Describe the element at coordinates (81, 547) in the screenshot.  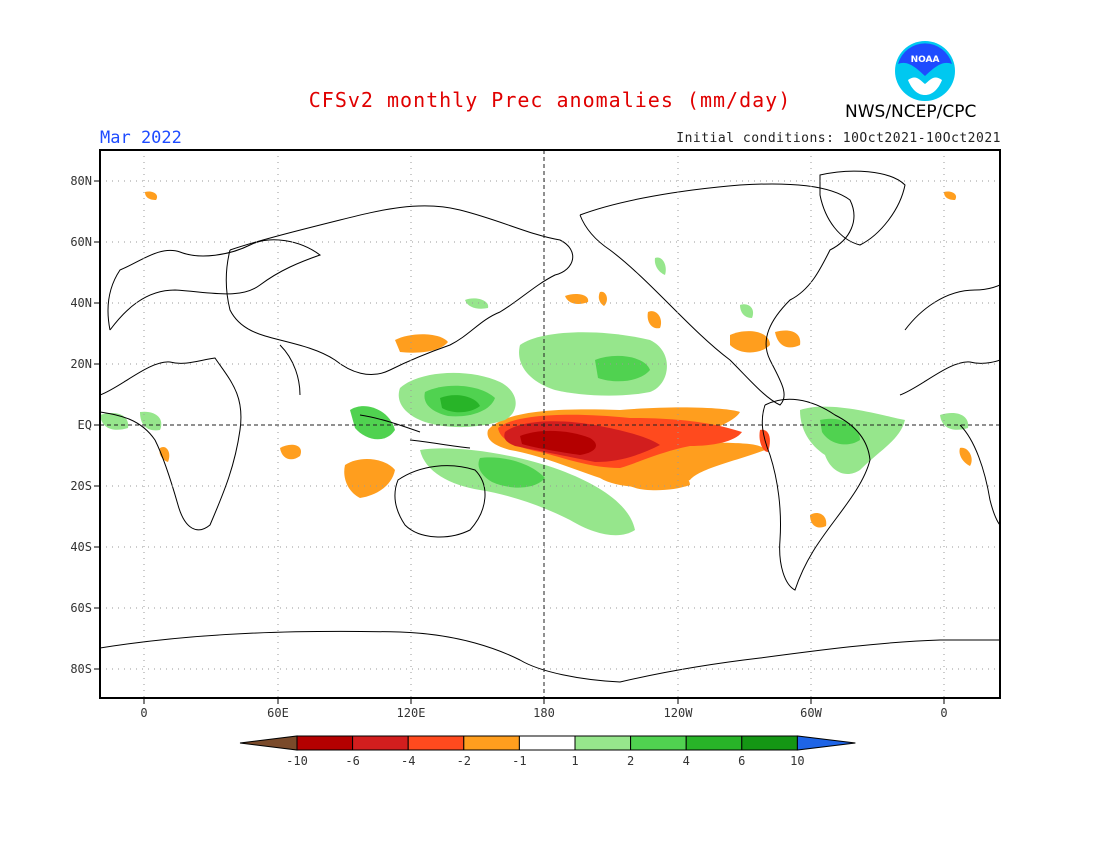
I see `lat-label: 40S` at that location.